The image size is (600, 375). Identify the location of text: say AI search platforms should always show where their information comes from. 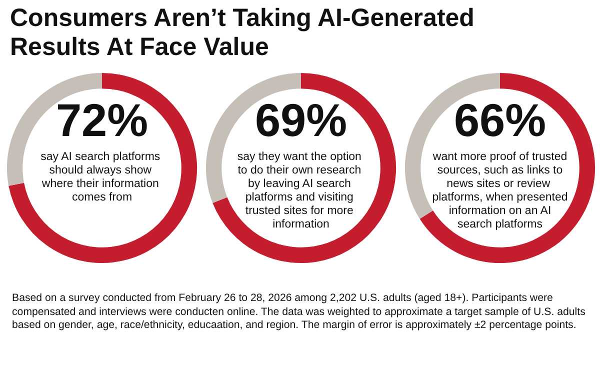
(102, 177).